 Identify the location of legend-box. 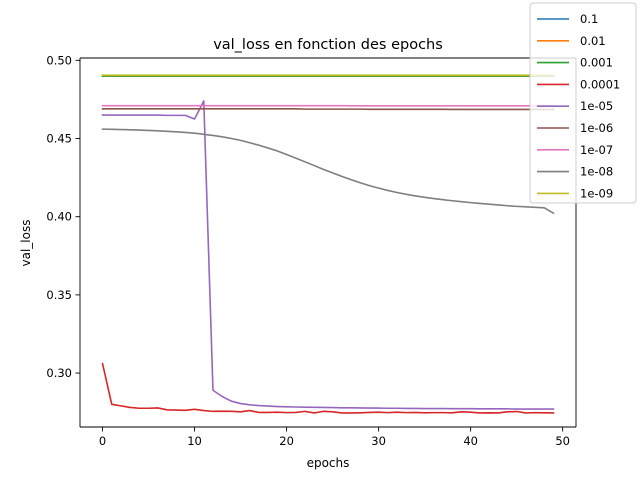
(583, 103).